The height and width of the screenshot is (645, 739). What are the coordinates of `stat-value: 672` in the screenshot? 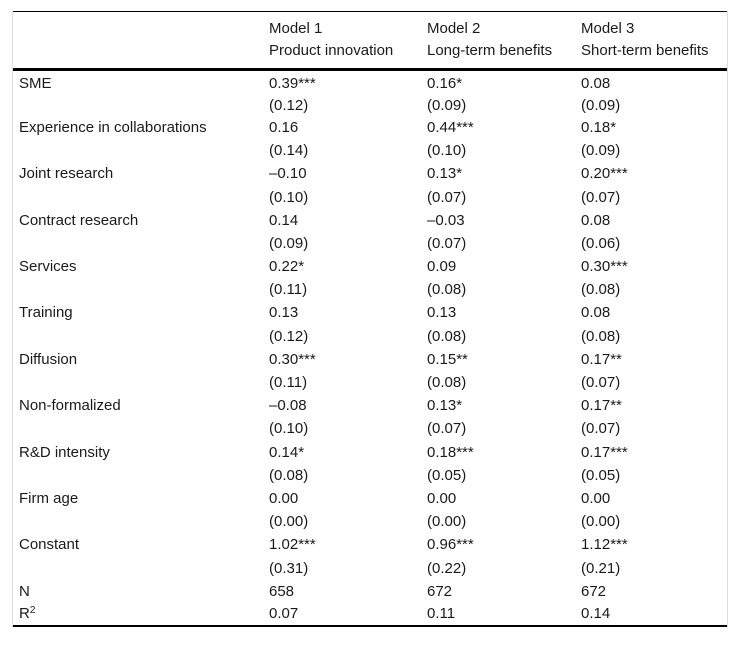 It's located at (594, 591).